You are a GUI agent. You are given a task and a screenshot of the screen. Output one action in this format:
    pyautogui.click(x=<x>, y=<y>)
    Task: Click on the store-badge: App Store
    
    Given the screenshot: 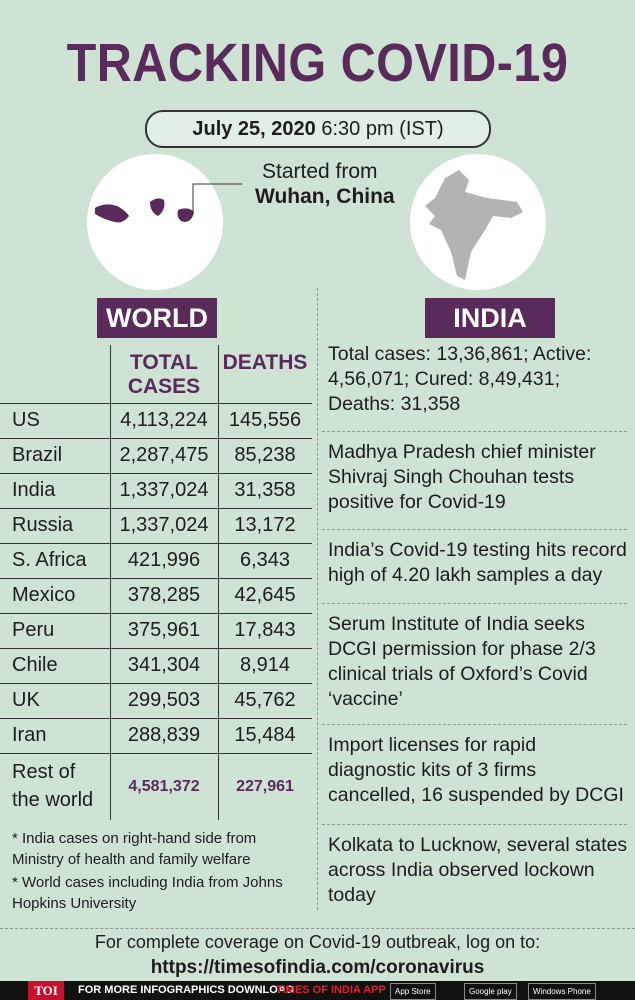 What is the action you would take?
    pyautogui.click(x=413, y=991)
    